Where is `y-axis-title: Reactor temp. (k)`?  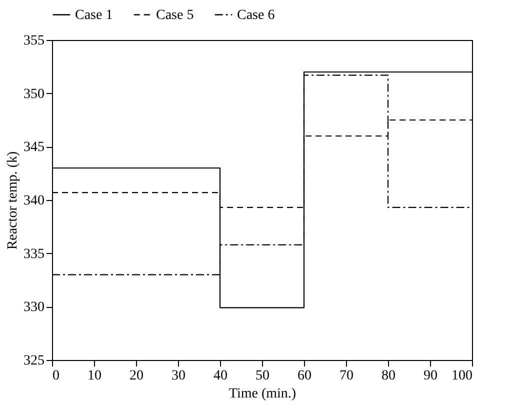 y-axis-title: Reactor temp. (k) is located at coordinates (13, 200).